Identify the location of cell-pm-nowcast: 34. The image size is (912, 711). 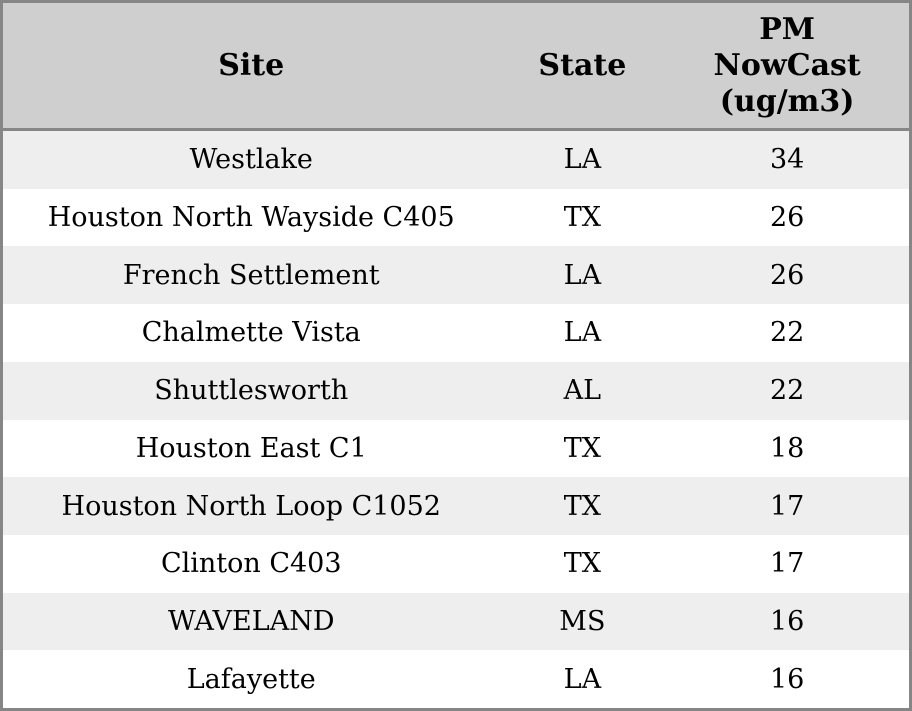
(787, 160).